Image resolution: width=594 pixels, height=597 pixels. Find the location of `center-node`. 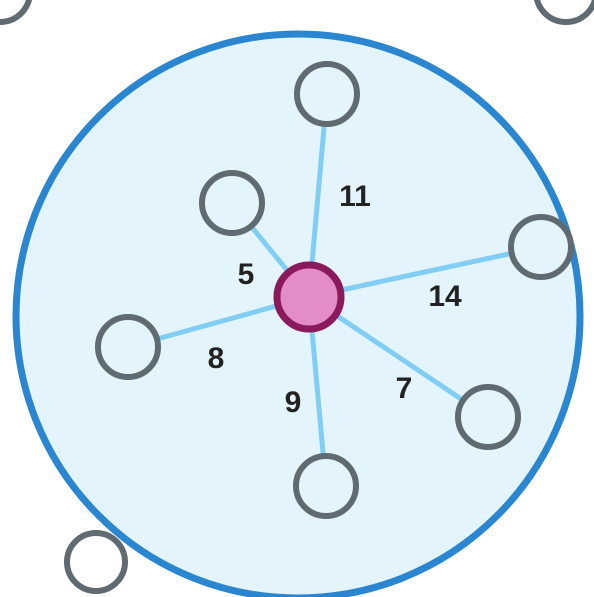

center-node is located at coordinates (309, 297).